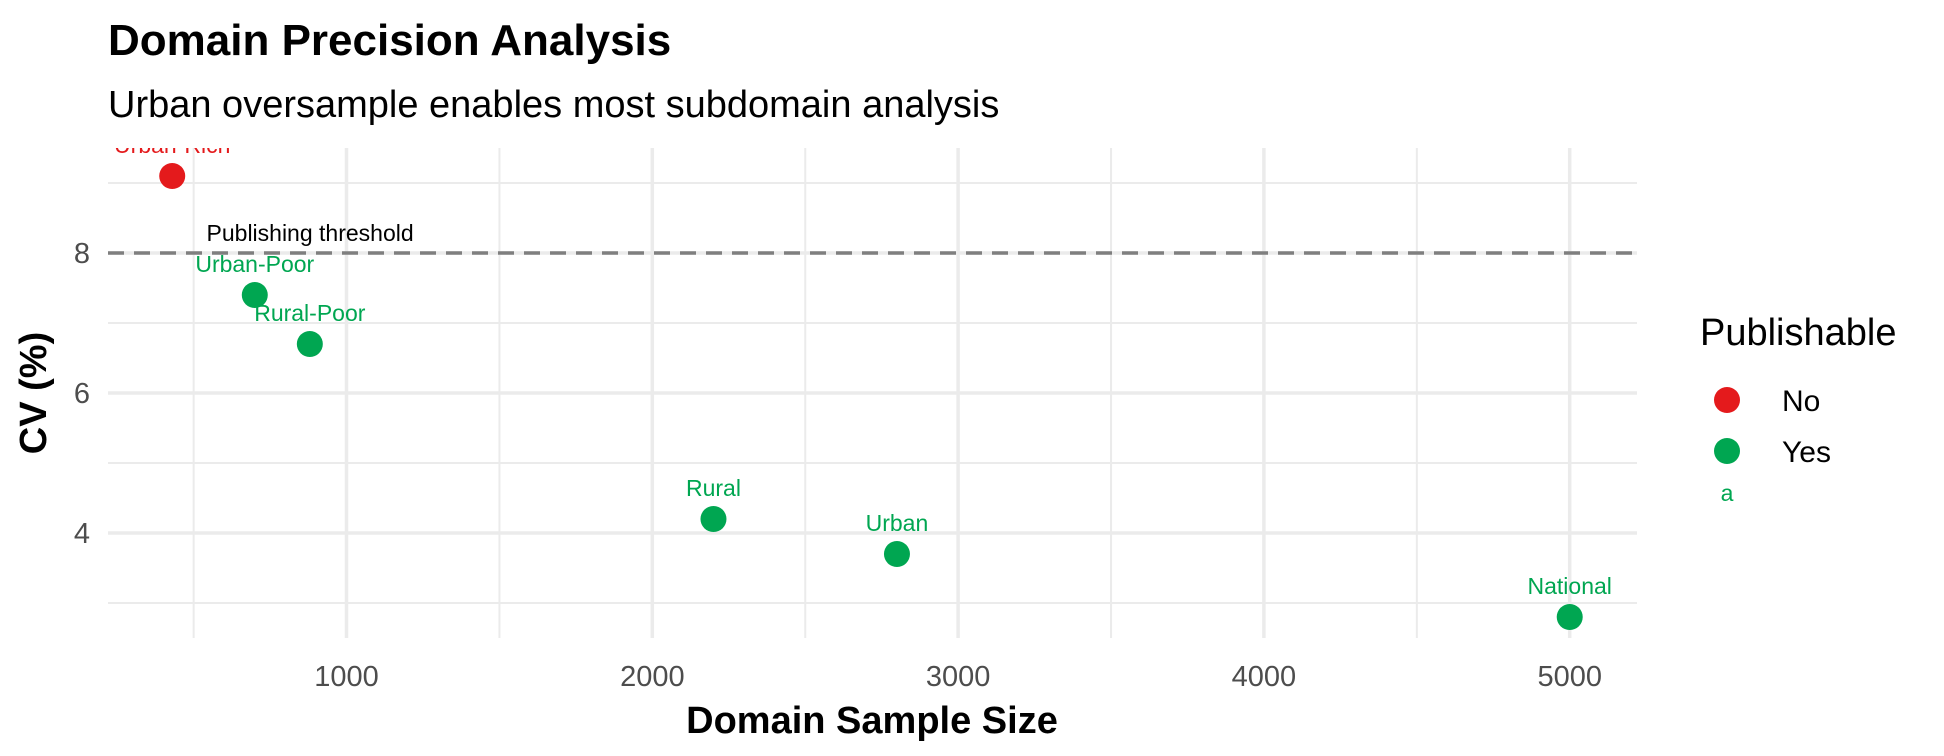 The image size is (1944, 756). What do you see at coordinates (1727, 451) in the screenshot?
I see `legend-key-yes` at bounding box center [1727, 451].